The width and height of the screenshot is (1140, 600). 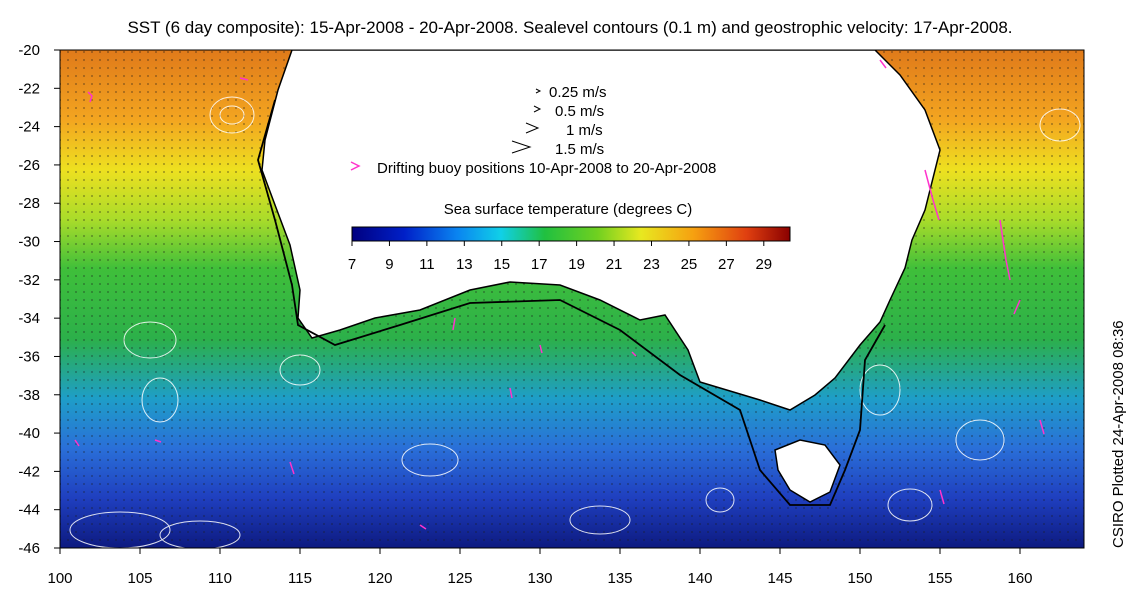 What do you see at coordinates (220, 578) in the screenshot?
I see `lon-tick-label: 110` at bounding box center [220, 578].